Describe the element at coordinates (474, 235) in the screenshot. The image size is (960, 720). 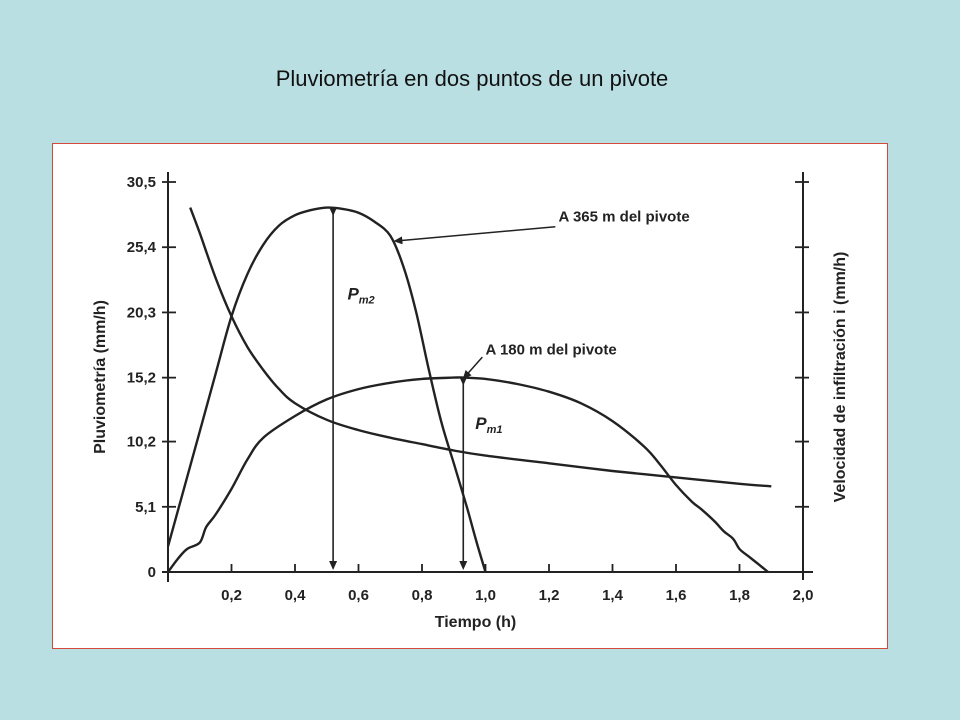
I see `leader-365m` at that location.